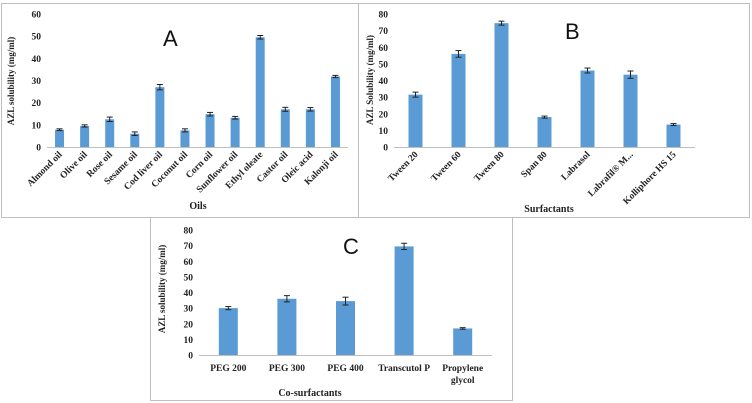 Image resolution: width=752 pixels, height=403 pixels. What do you see at coordinates (384, 49) in the screenshot?
I see `panel-b-y-tick-6: 60` at bounding box center [384, 49].